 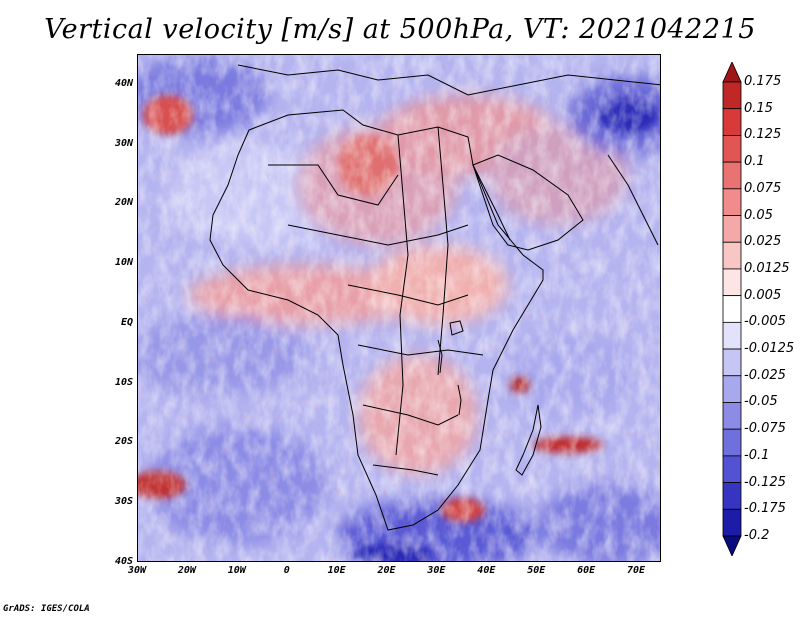 What do you see at coordinates (767, 268) in the screenshot?
I see `colorbar-tick-label: 0.0125` at bounding box center [767, 268].